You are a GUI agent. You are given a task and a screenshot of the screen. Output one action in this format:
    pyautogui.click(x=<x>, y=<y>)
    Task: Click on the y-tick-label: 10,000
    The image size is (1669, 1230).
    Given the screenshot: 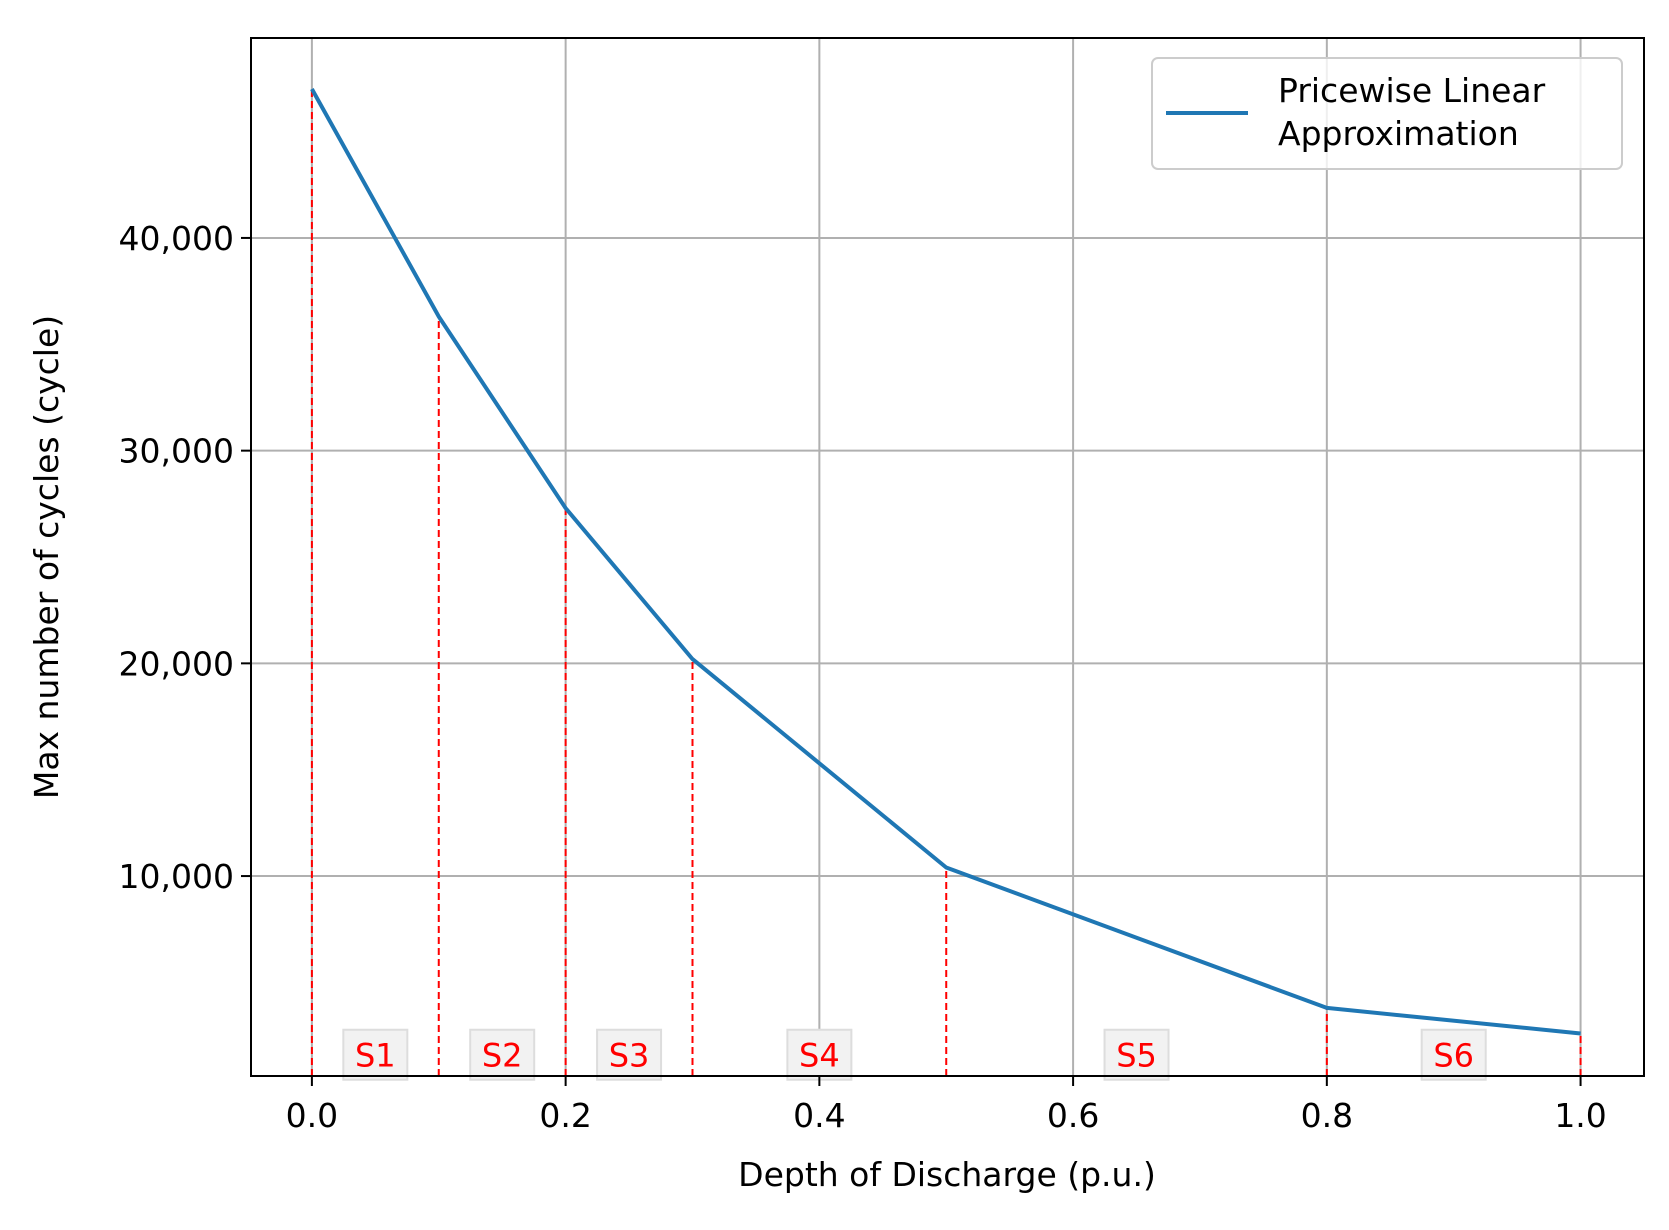 What is the action you would take?
    pyautogui.click(x=176, y=876)
    